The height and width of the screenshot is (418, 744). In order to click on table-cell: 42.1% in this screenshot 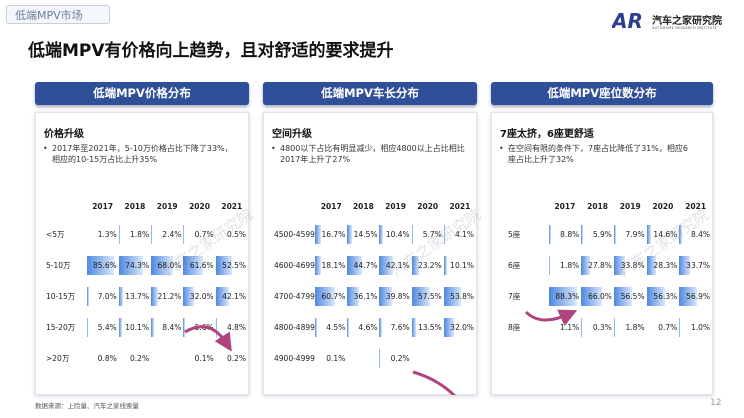, I will do `click(395, 265)`.